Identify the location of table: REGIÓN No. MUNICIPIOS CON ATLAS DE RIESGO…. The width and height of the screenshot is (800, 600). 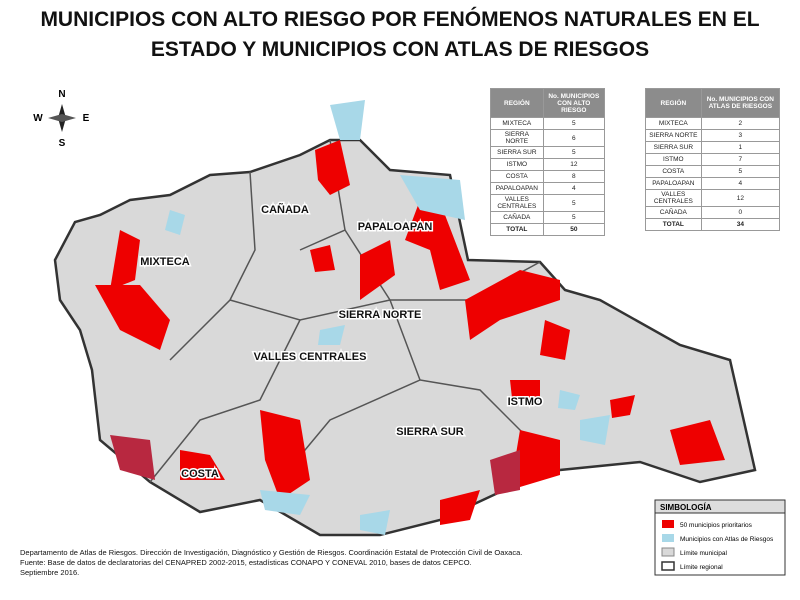
(713, 159).